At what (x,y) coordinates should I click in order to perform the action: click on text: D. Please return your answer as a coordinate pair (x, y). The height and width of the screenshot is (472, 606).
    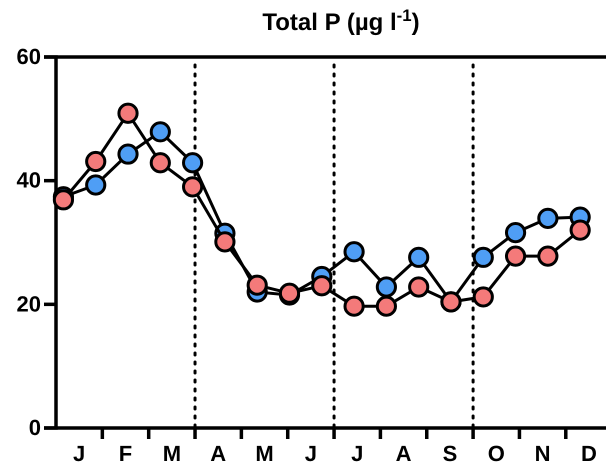
    Looking at the image, I should click on (589, 453).